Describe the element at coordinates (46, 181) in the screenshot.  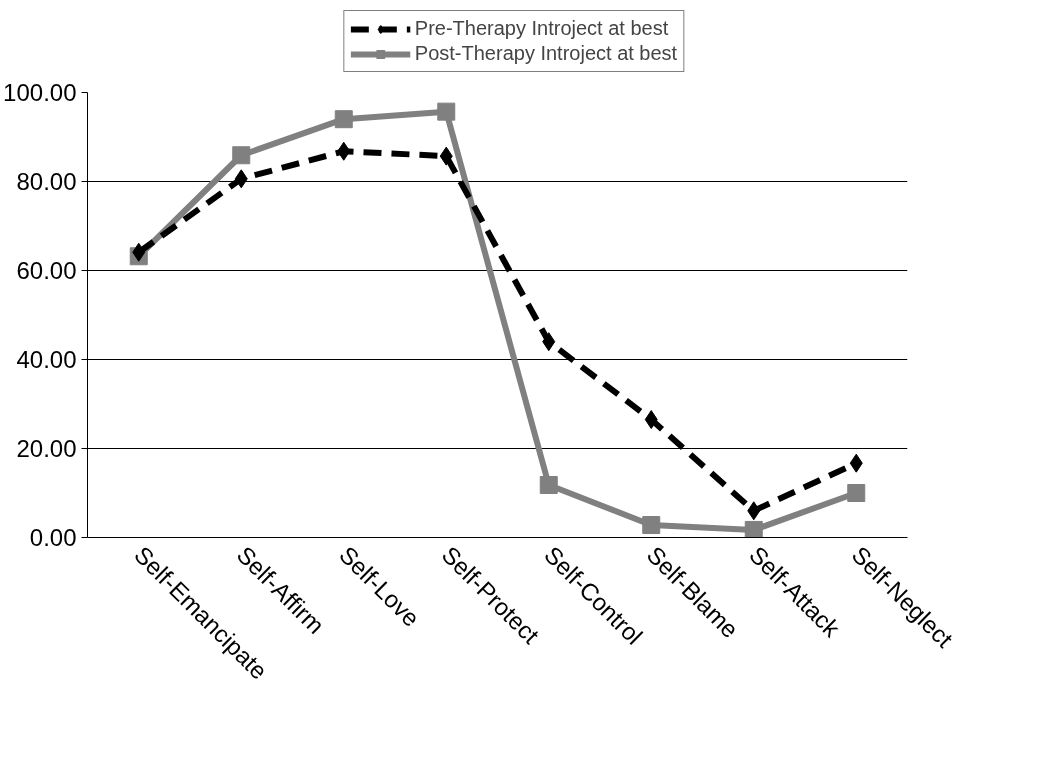
I see `y-tick-label: 80.00` at that location.